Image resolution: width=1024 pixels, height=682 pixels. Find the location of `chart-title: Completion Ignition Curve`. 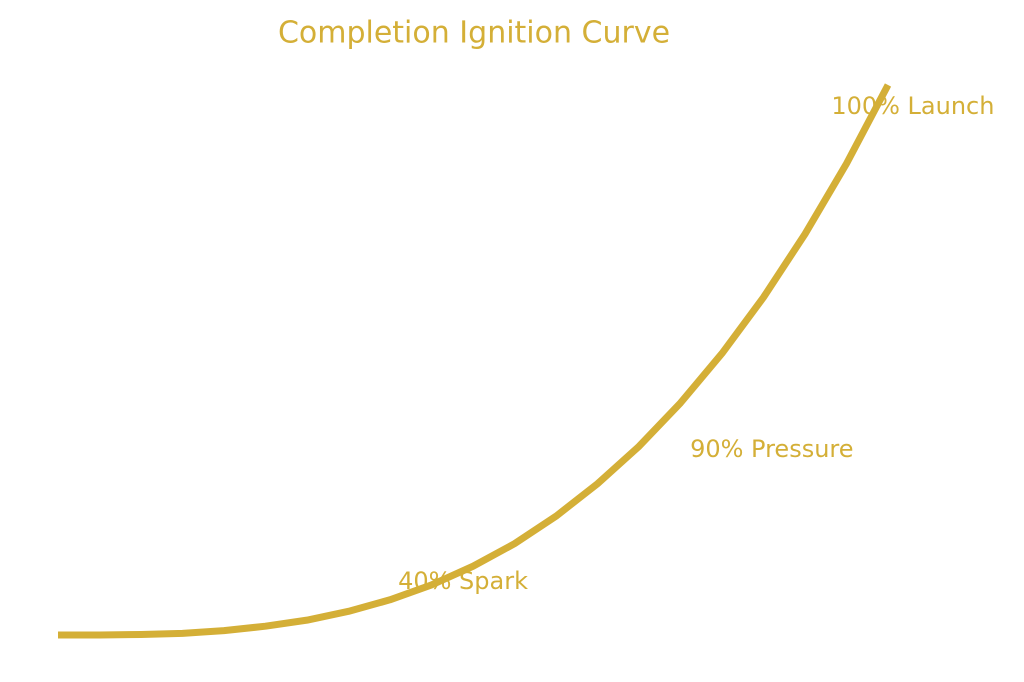

chart-title: Completion Ignition Curve is located at coordinates (474, 33).